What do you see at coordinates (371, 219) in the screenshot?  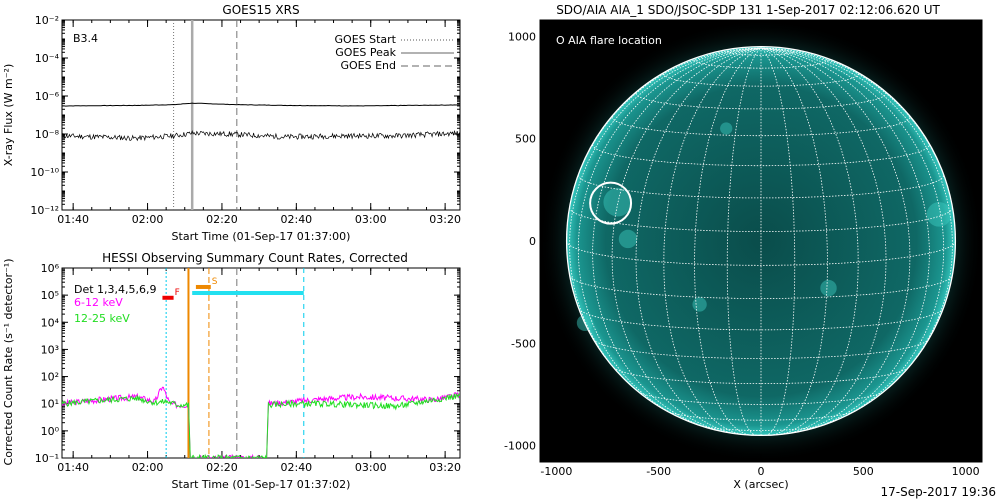 I see `goes-x-tick-label: 03:00` at bounding box center [371, 219].